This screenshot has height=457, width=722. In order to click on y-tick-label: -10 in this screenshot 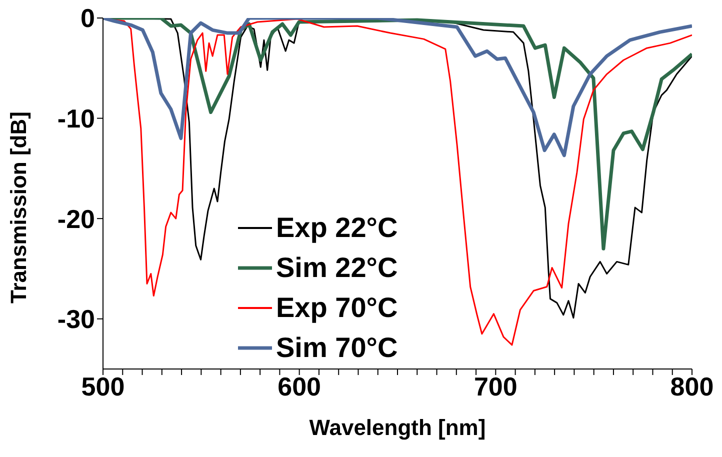, I will do `click(76, 119)`.